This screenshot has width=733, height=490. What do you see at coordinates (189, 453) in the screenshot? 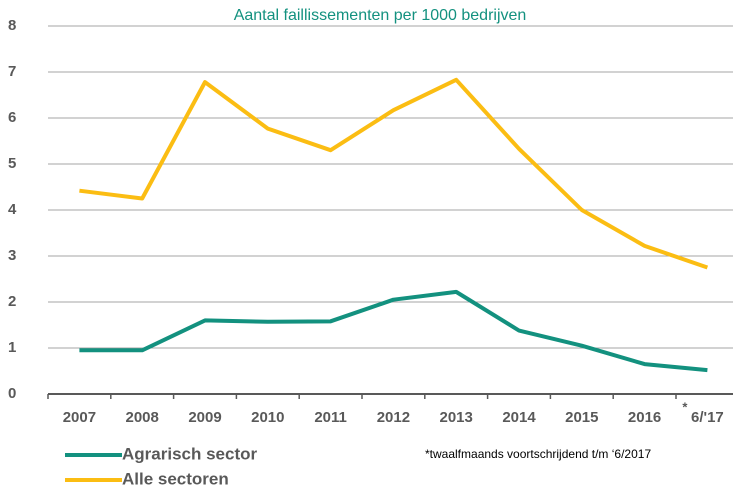
I see `legend-label: Agrarisch sector` at bounding box center [189, 453].